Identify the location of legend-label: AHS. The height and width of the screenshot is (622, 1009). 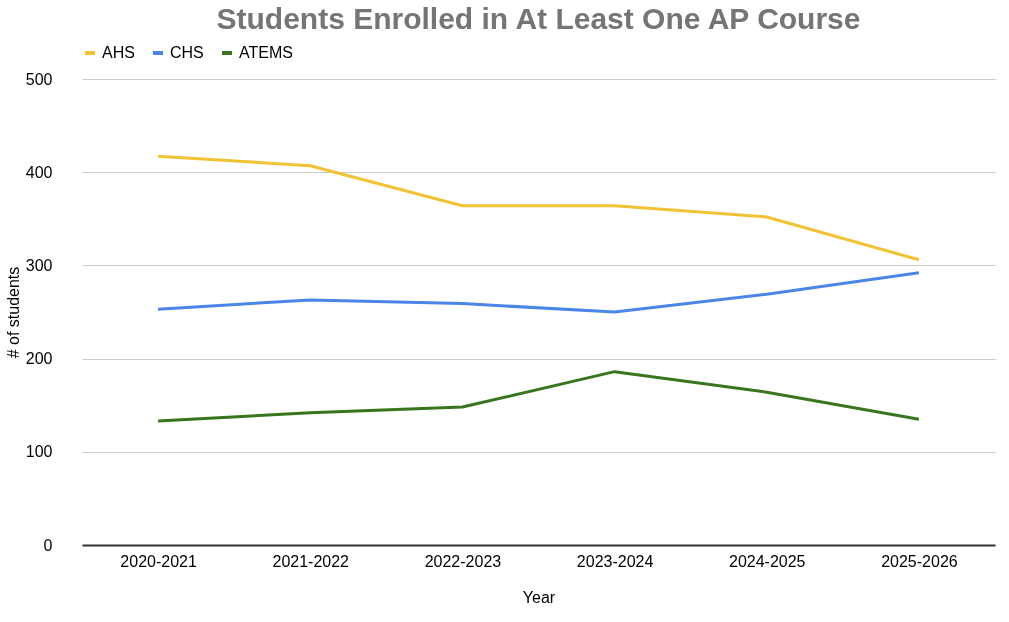
(118, 52).